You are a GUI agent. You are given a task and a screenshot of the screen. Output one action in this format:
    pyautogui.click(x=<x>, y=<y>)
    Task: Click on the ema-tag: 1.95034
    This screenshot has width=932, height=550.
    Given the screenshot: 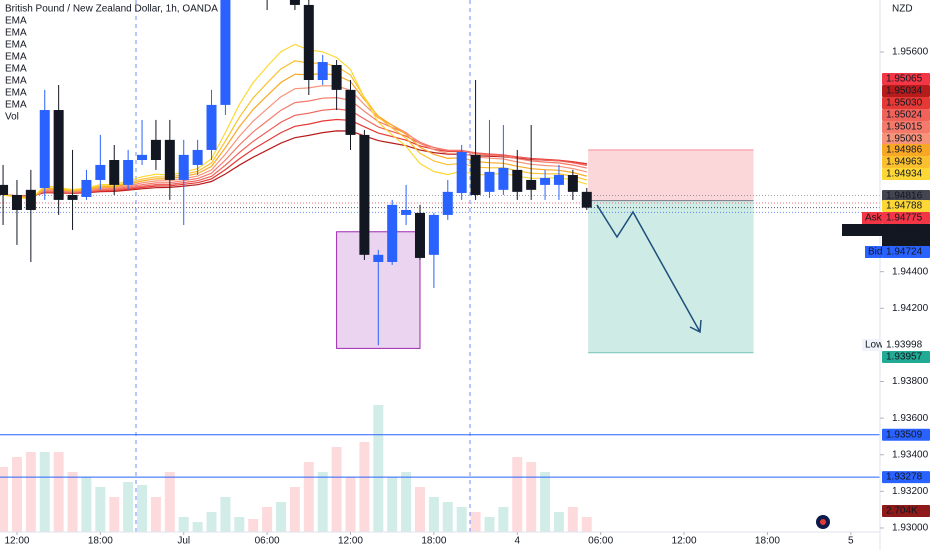 What is the action you would take?
    pyautogui.click(x=904, y=91)
    